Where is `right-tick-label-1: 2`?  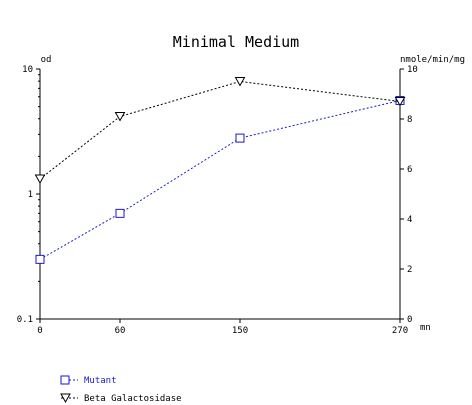 right-tick-label-1: 2 is located at coordinates (409, 270).